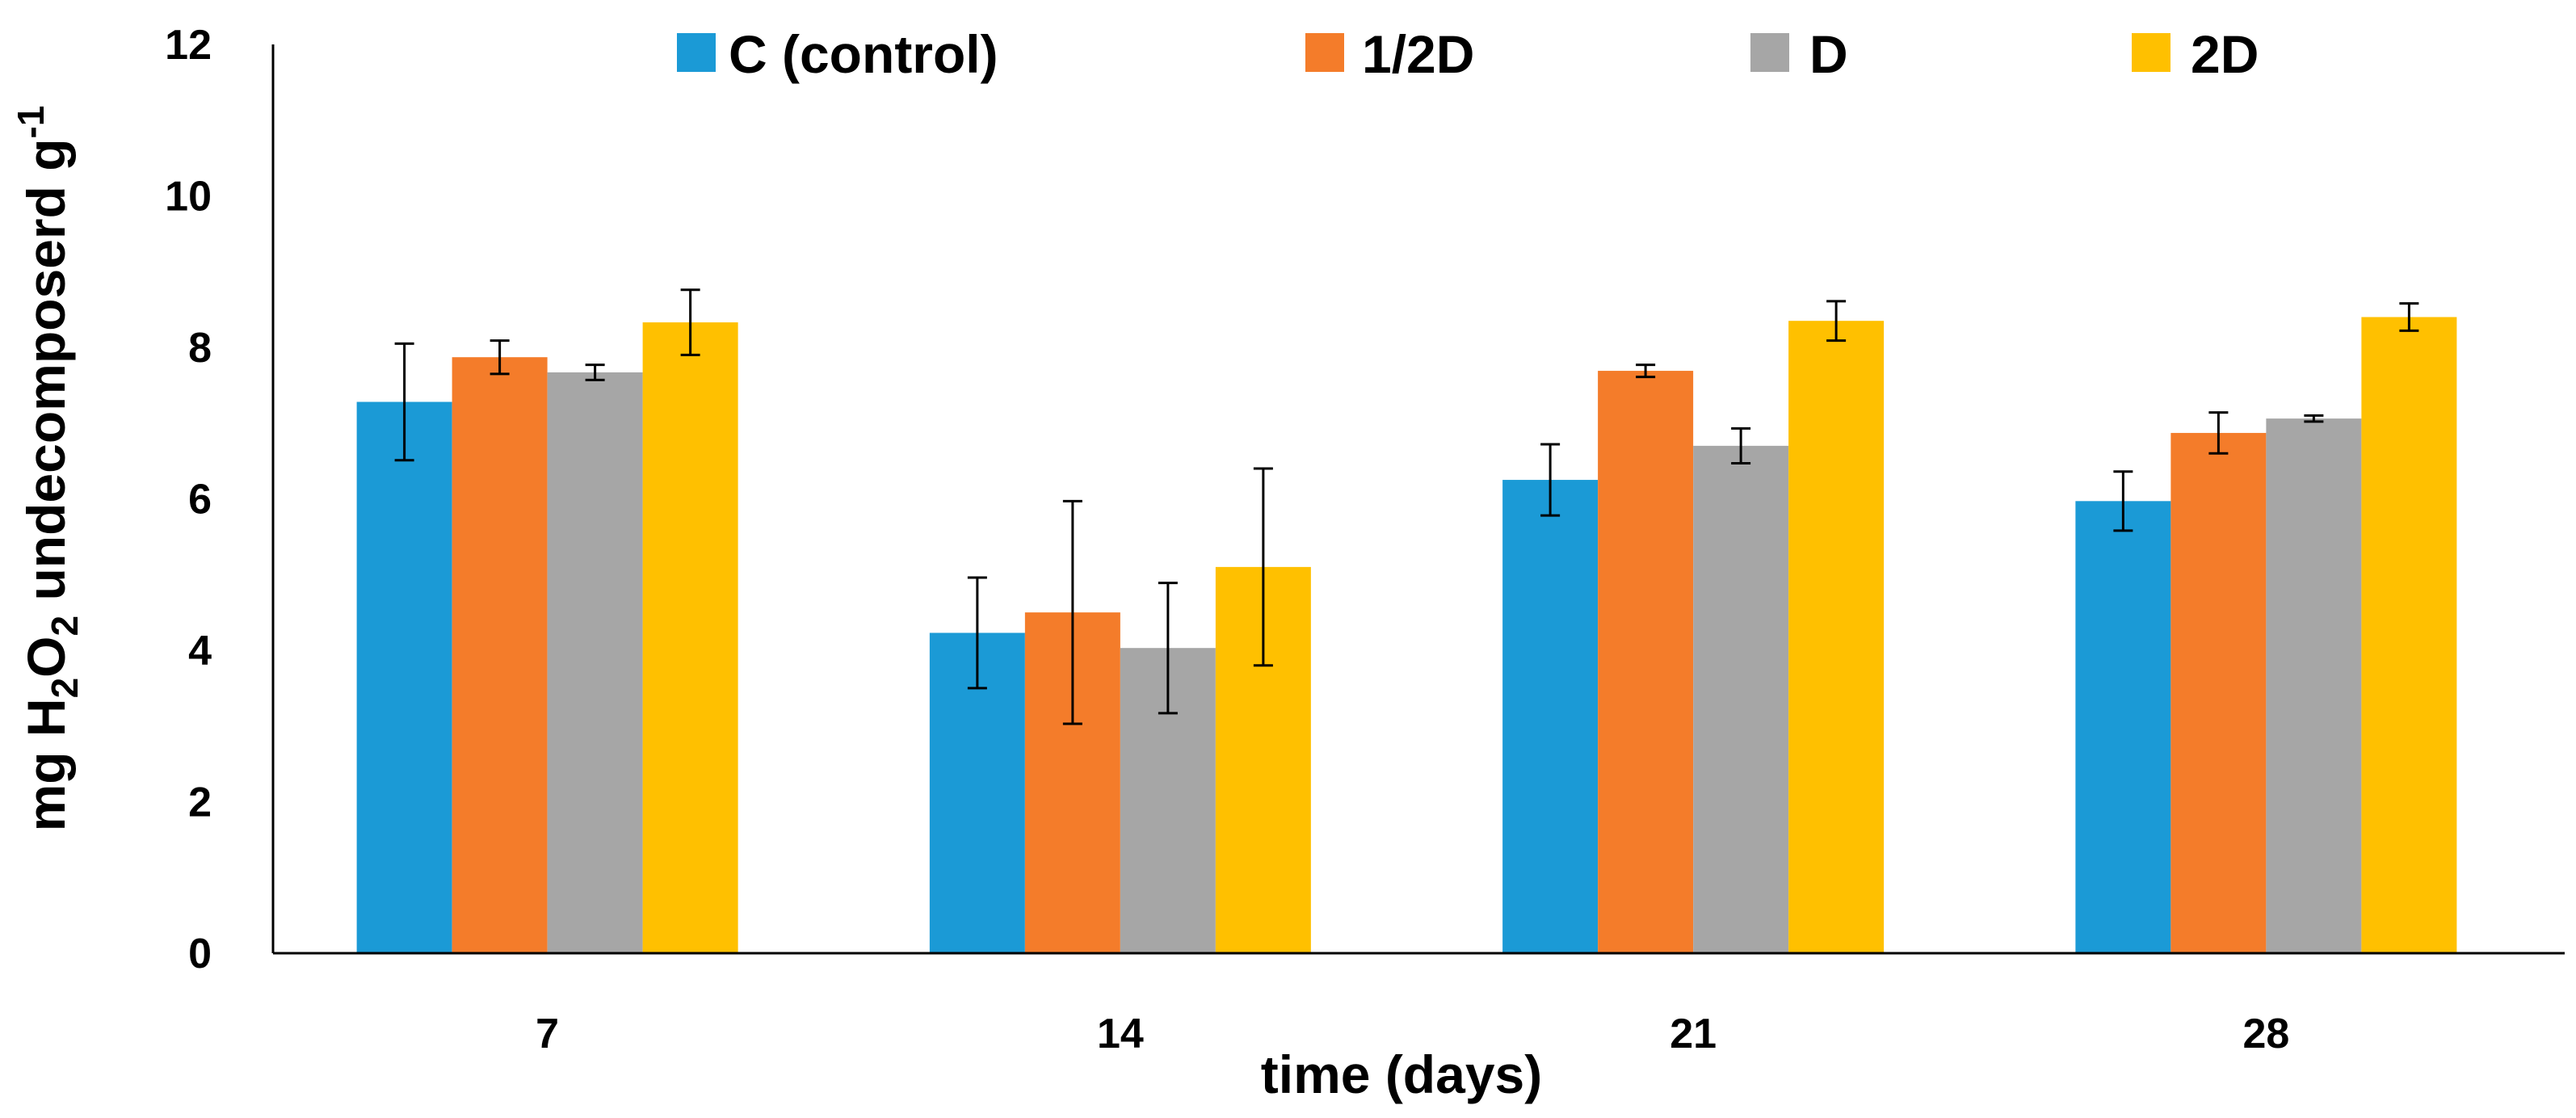 This screenshot has width=2576, height=1118. I want to click on y-tick-label: 12, so click(188, 45).